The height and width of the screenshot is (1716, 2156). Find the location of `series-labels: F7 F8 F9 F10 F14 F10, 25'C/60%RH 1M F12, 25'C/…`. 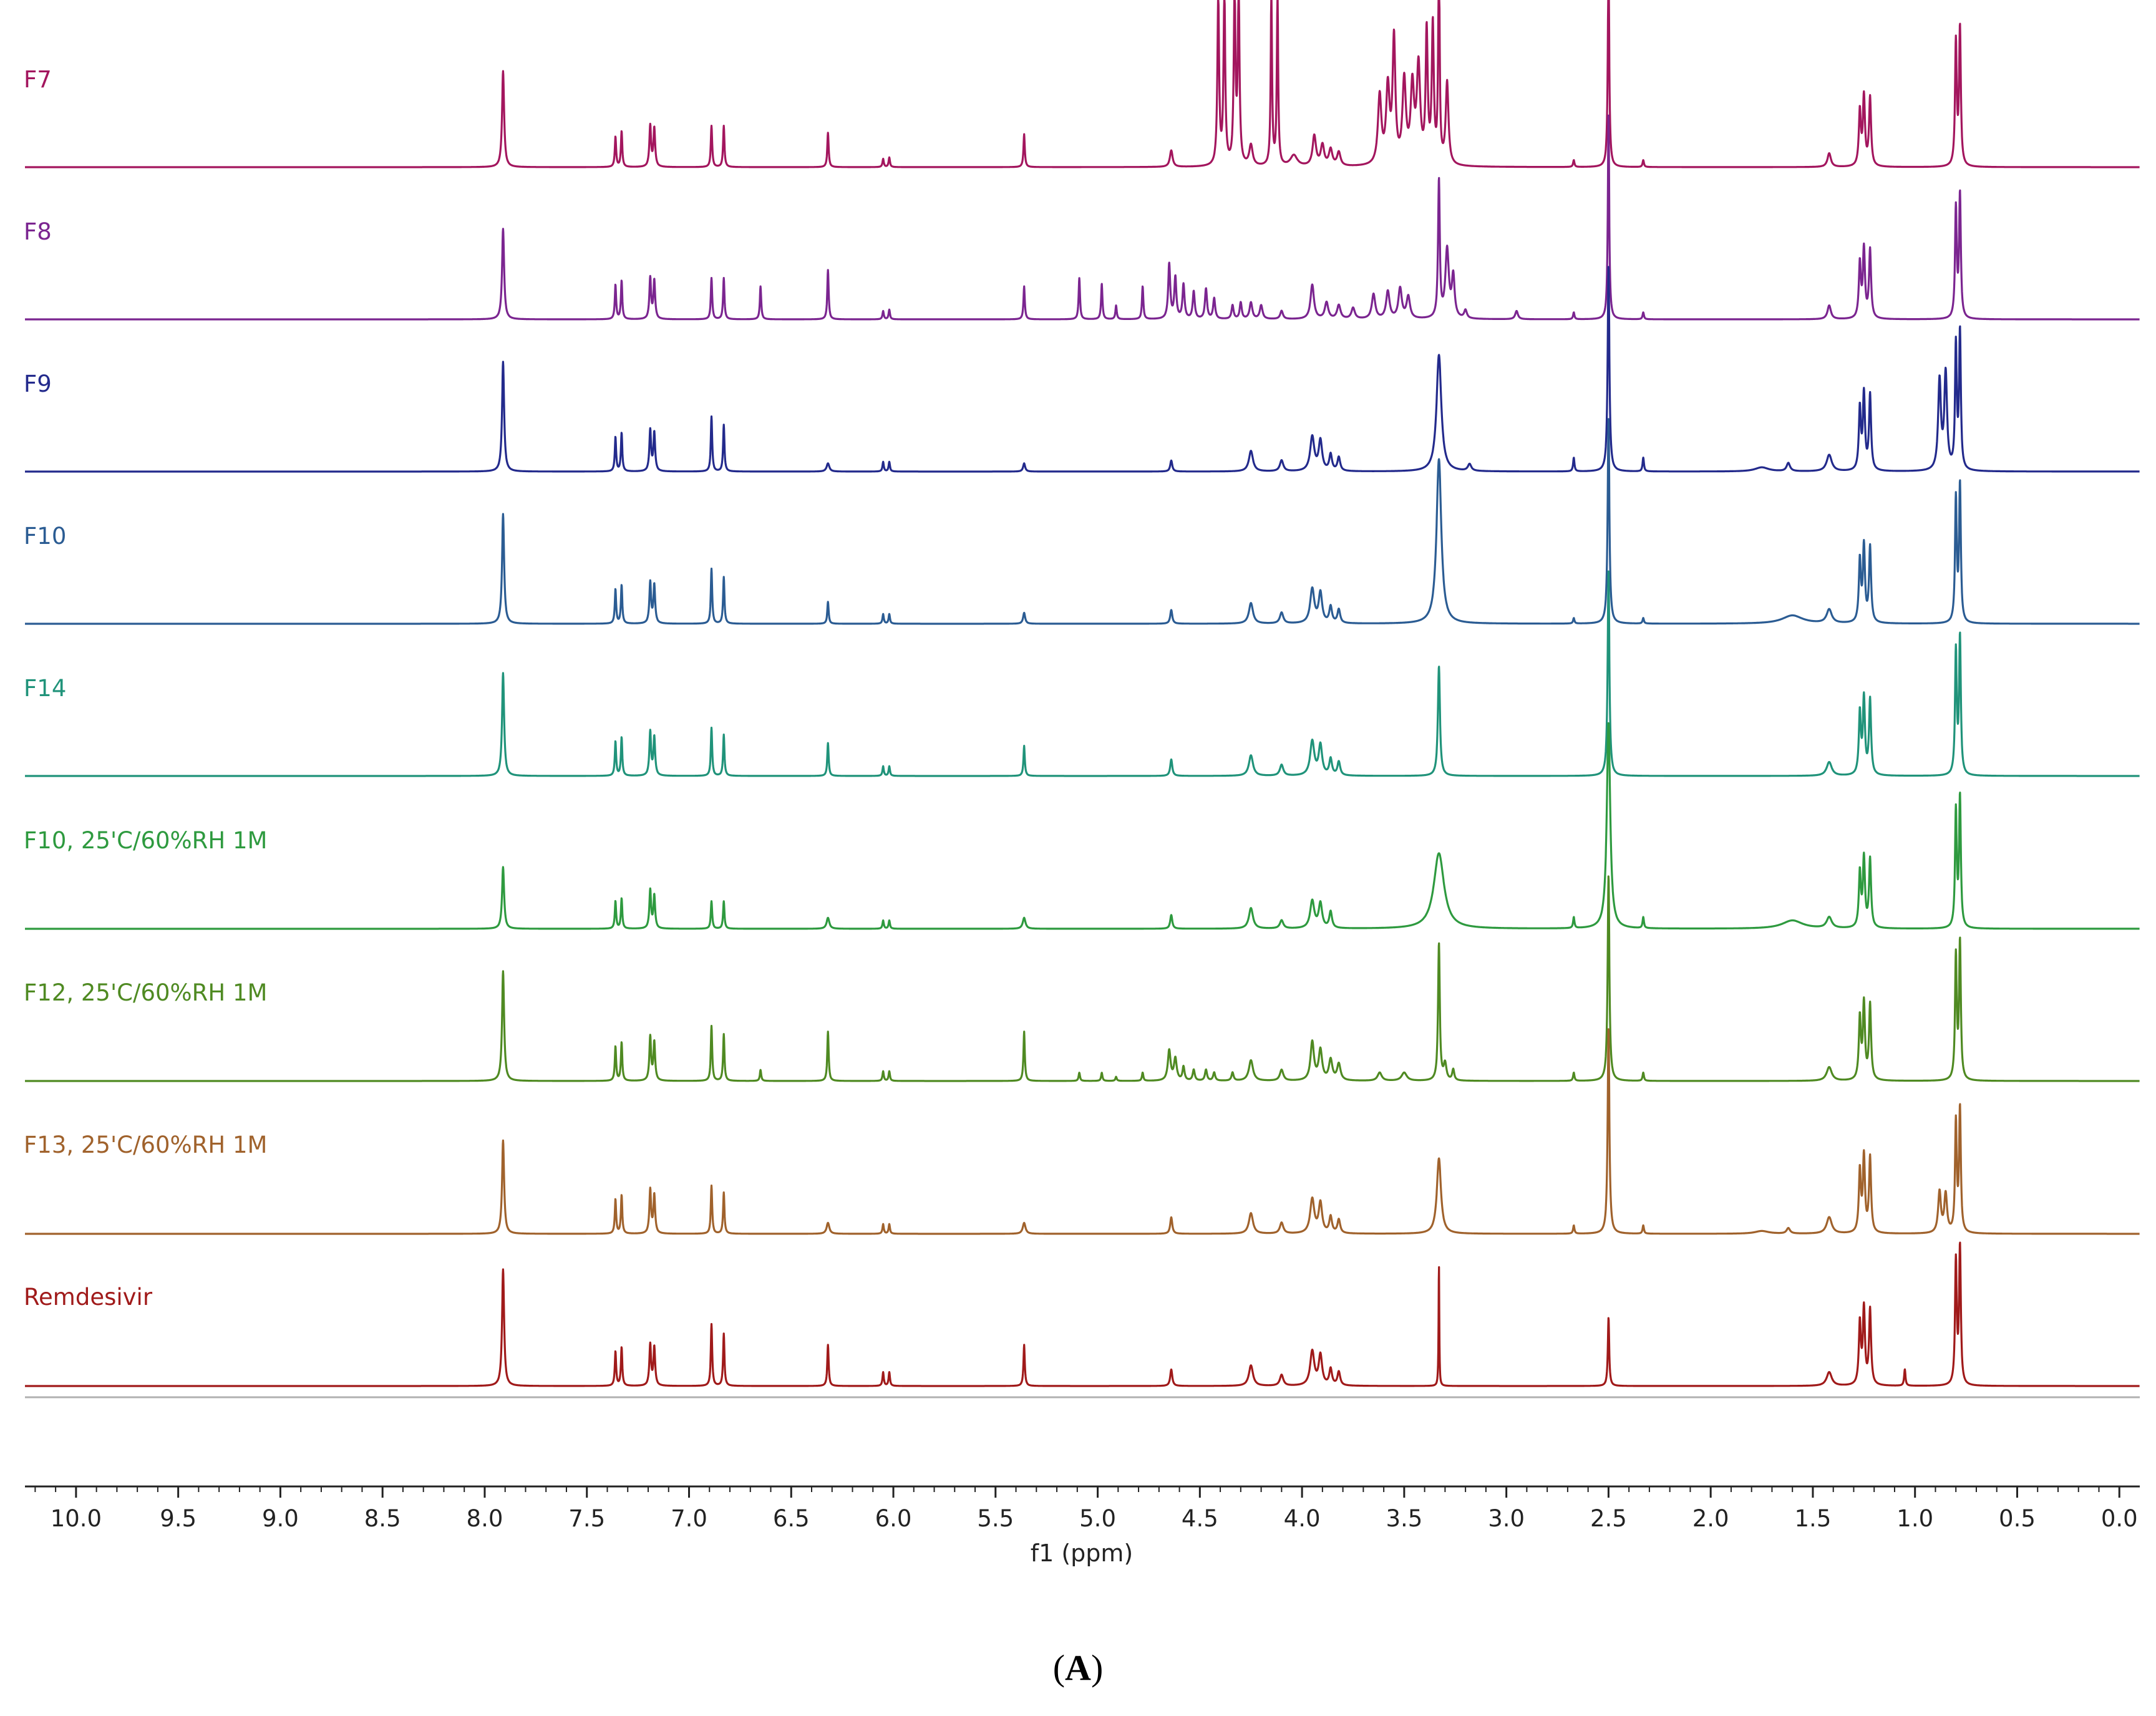

series-labels: F7 F8 F9 F10 F14 F10, 25'C/60%RH 1M F12, 25'C/… is located at coordinates (145, 688).